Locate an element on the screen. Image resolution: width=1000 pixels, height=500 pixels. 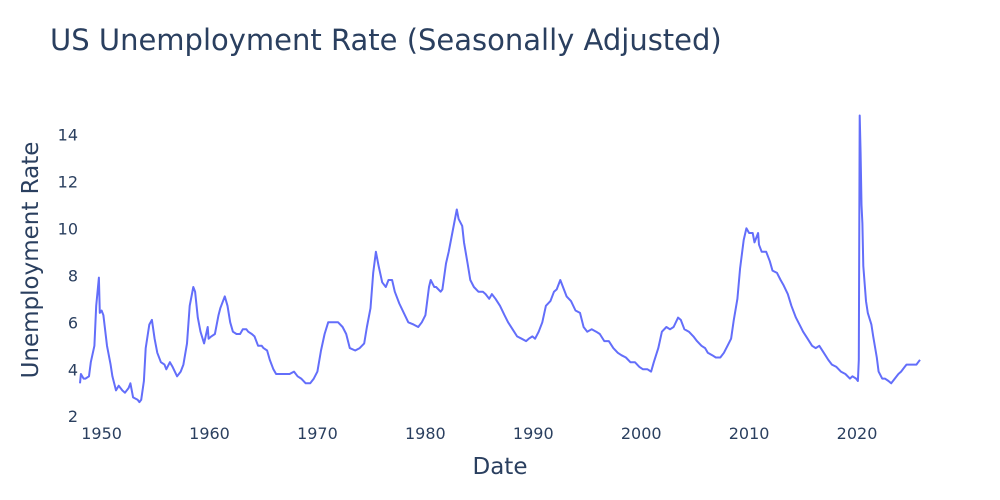
x-tick-label: 2010 is located at coordinates (749, 433).